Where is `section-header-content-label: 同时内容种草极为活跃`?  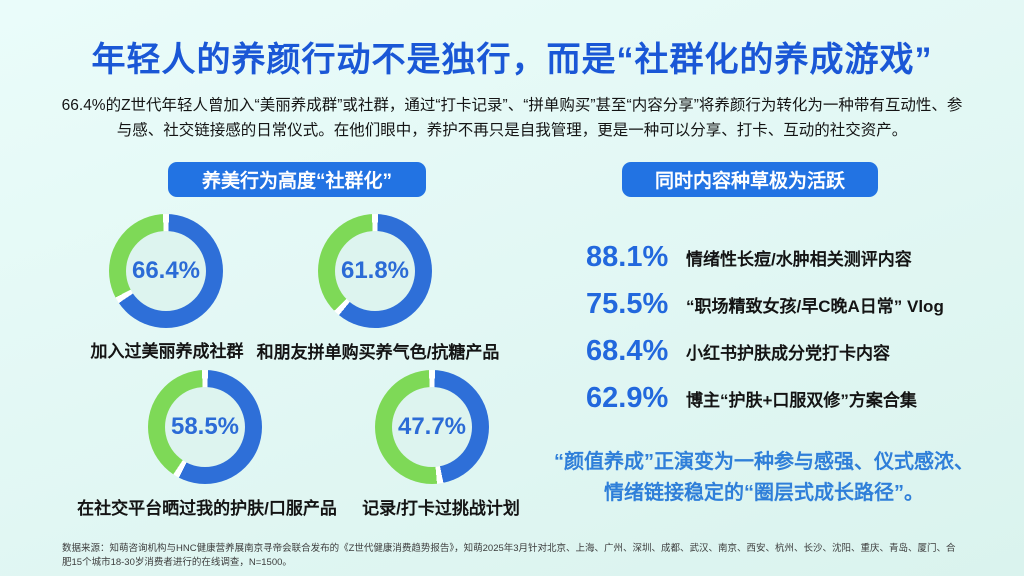 section-header-content-label: 同时内容种草极为活跃 is located at coordinates (749, 181).